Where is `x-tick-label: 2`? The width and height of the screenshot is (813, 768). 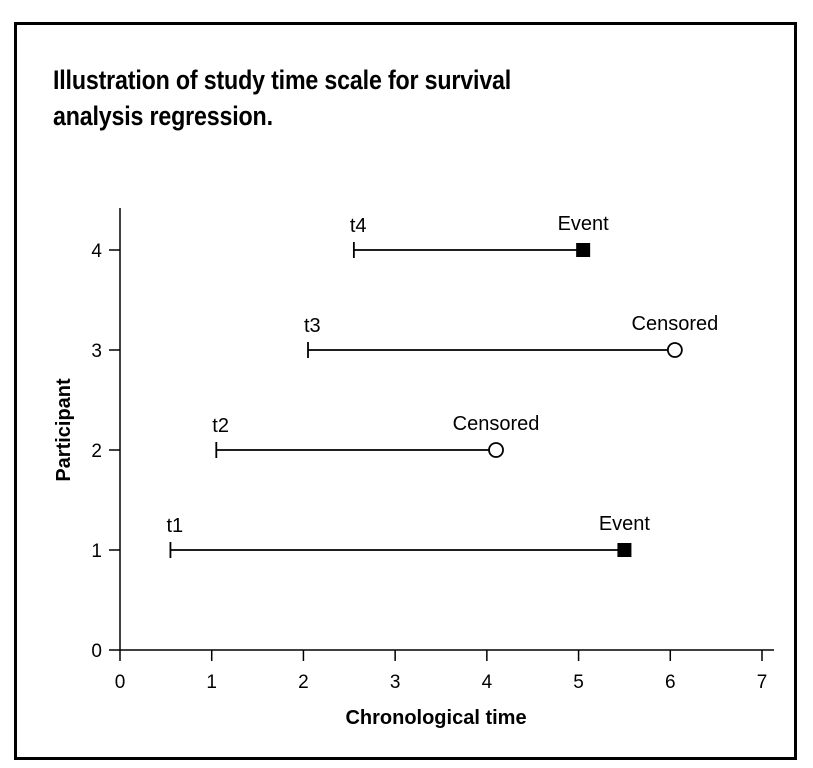 x-tick-label: 2 is located at coordinates (303, 682).